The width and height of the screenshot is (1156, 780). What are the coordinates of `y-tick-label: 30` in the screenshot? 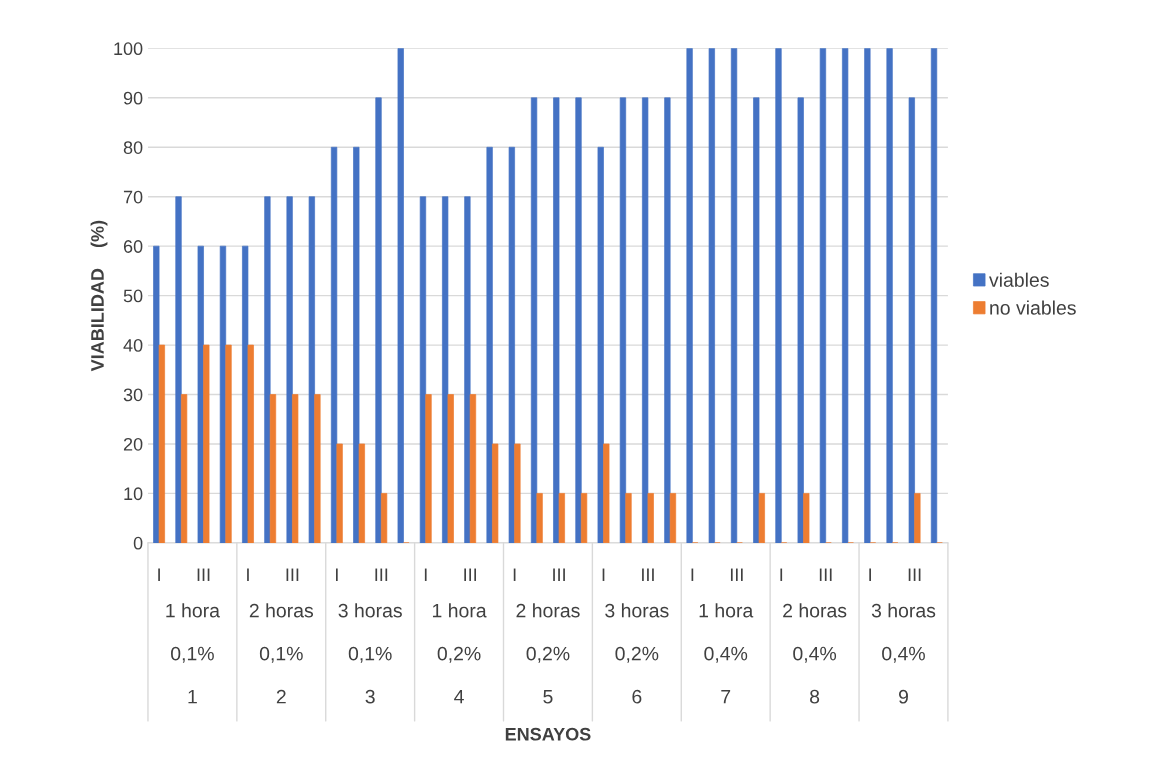 It's located at (133, 395).